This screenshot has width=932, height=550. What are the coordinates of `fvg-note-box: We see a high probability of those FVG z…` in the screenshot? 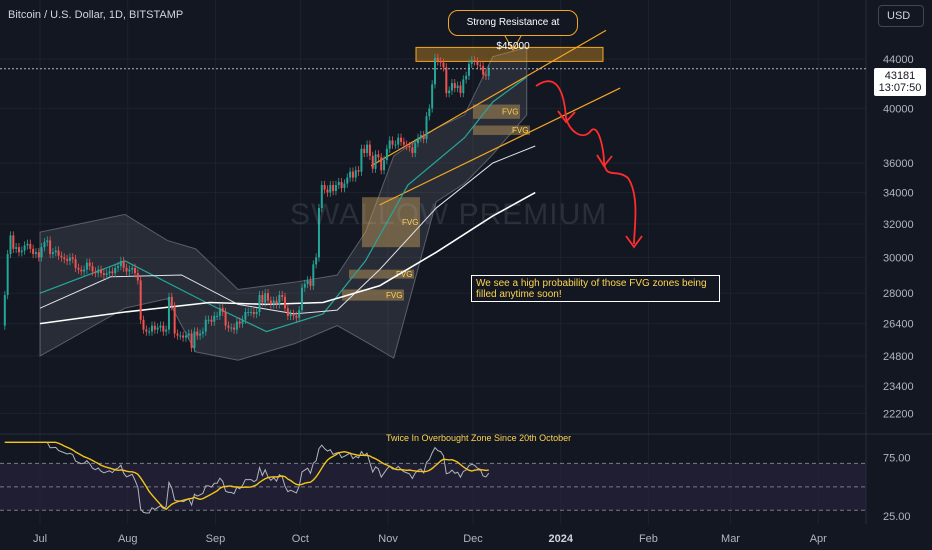 It's located at (595, 288).